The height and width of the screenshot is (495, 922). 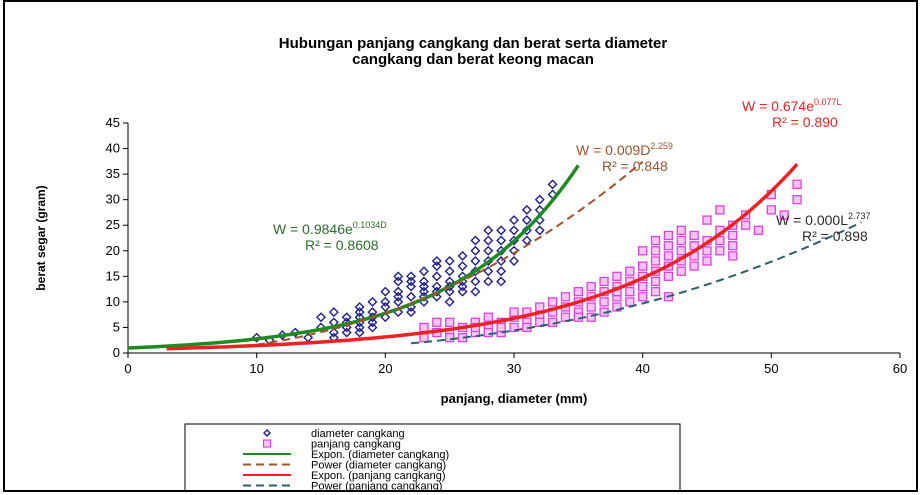 What do you see at coordinates (771, 368) in the screenshot?
I see `x-tick-label: 50` at bounding box center [771, 368].